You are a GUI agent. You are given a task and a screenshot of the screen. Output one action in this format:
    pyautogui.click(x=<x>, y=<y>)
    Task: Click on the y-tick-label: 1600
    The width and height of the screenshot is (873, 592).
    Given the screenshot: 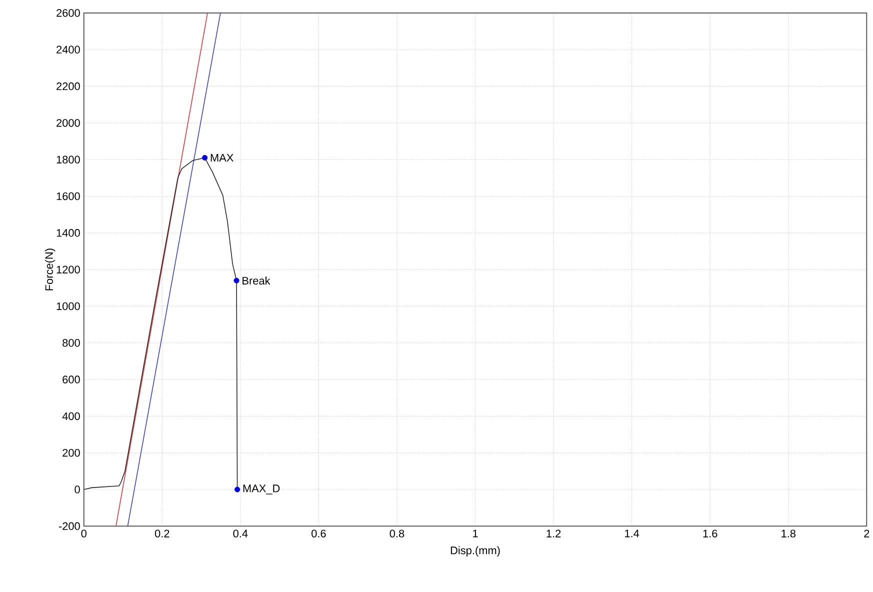 What is the action you would take?
    pyautogui.click(x=68, y=196)
    